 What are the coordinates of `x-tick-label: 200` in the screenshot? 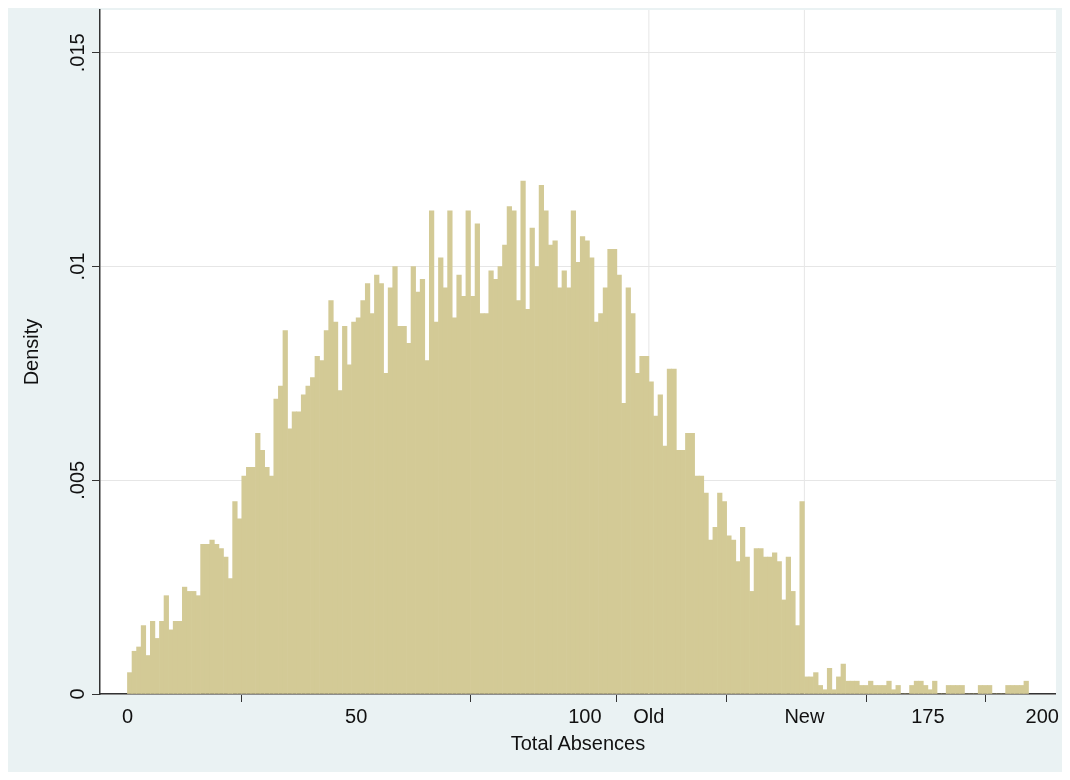 It's located at (1042, 715).